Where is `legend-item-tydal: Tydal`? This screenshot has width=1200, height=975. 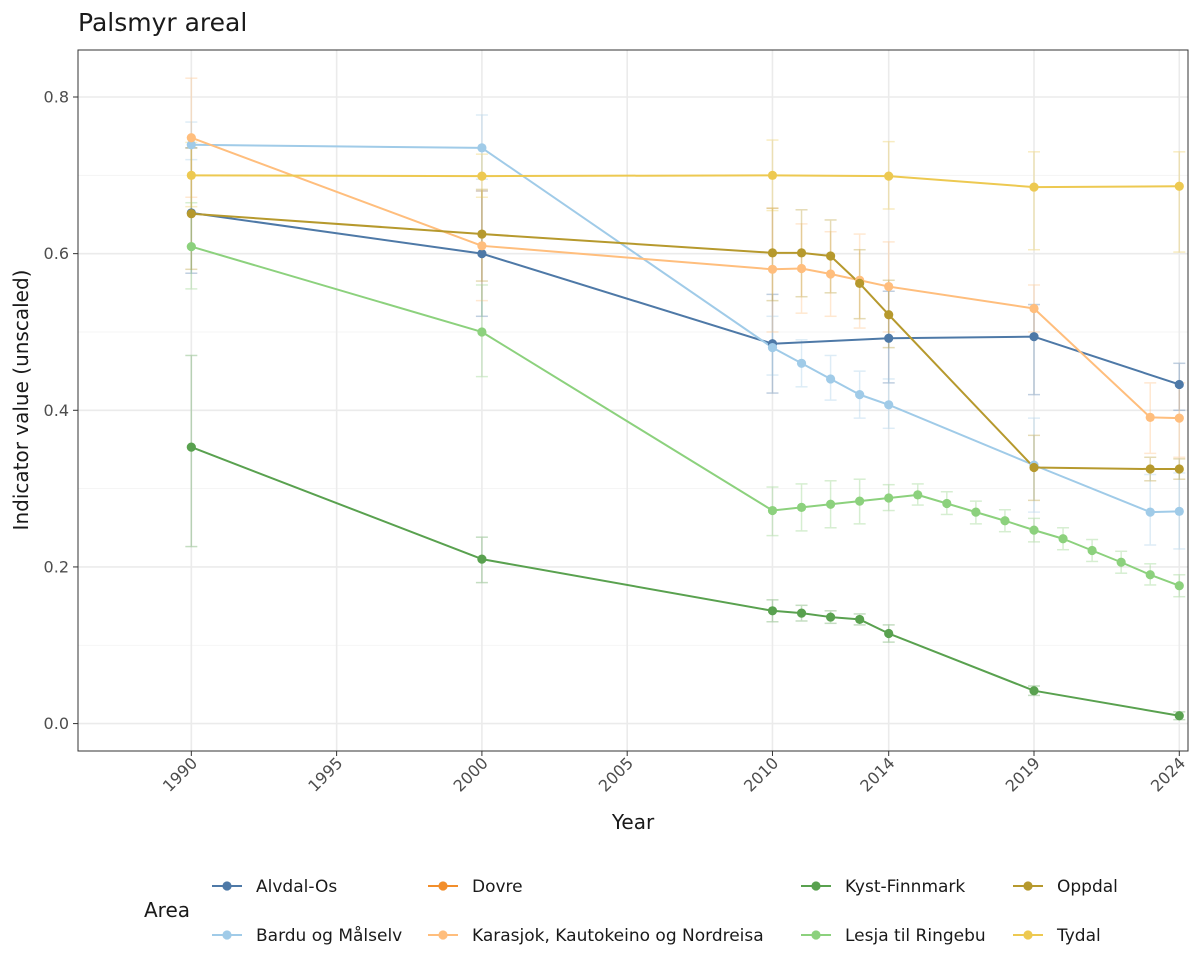 legend-item-tydal: Tydal is located at coordinates (1057, 936).